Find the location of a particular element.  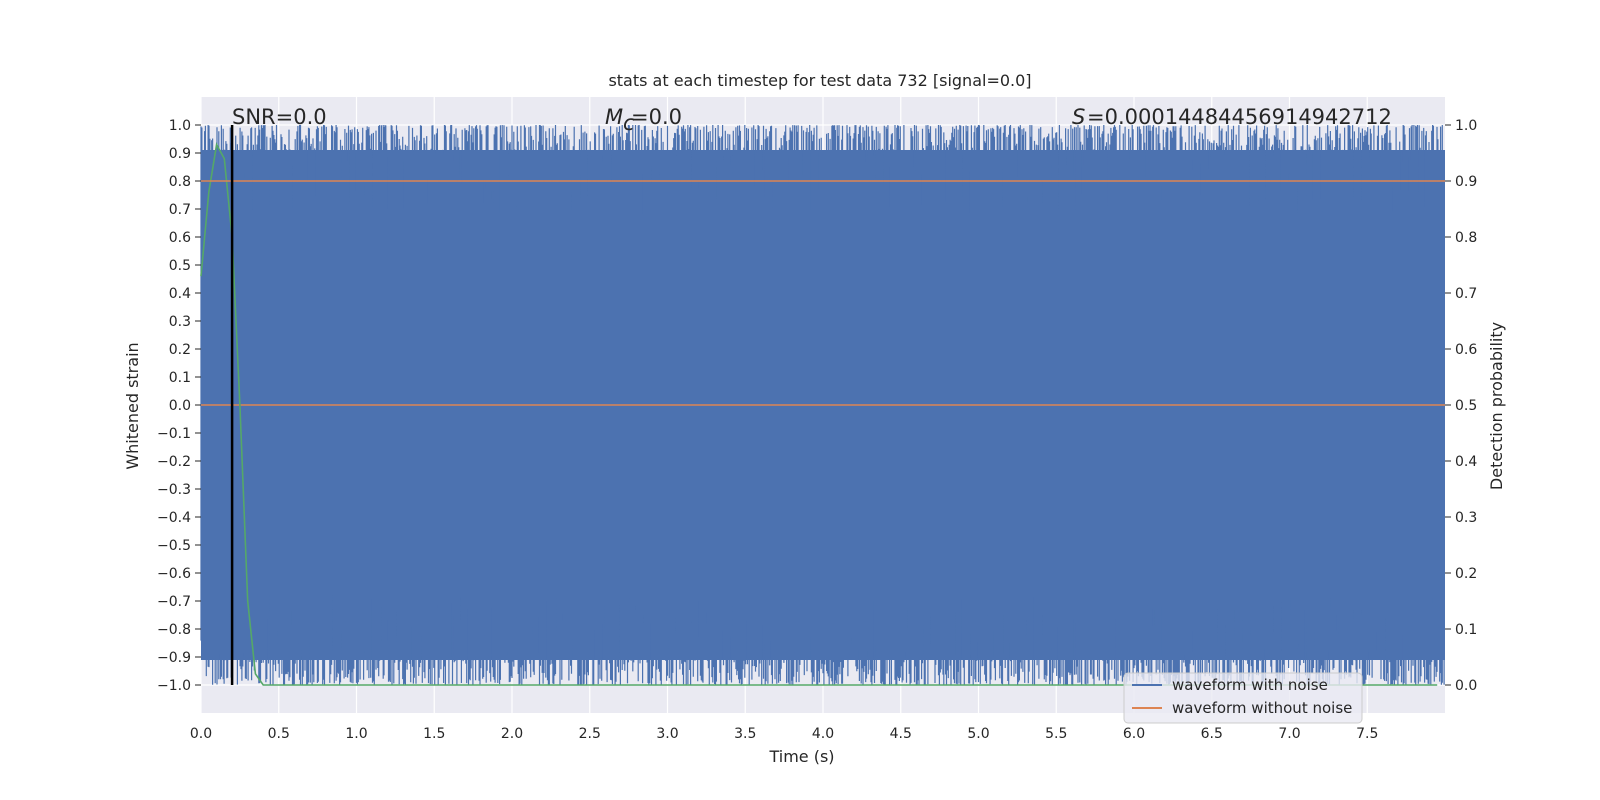

y2-tick-label: 0.3 is located at coordinates (1466, 518).